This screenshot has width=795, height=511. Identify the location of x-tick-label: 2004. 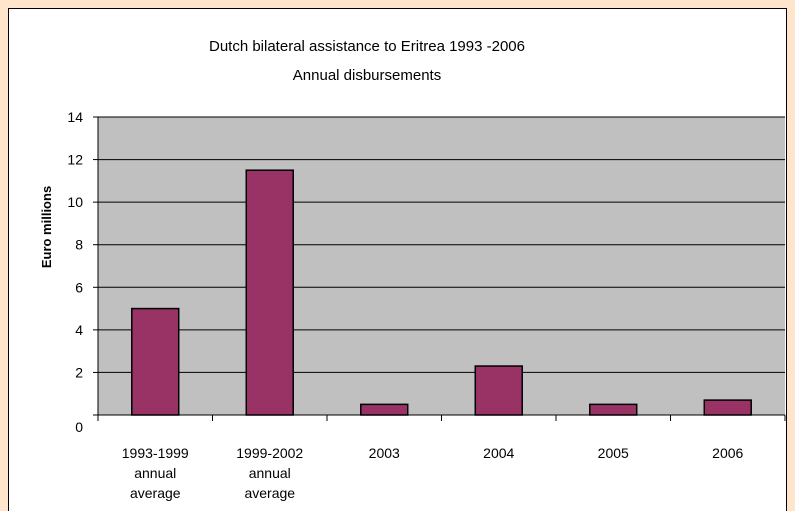
(498, 453).